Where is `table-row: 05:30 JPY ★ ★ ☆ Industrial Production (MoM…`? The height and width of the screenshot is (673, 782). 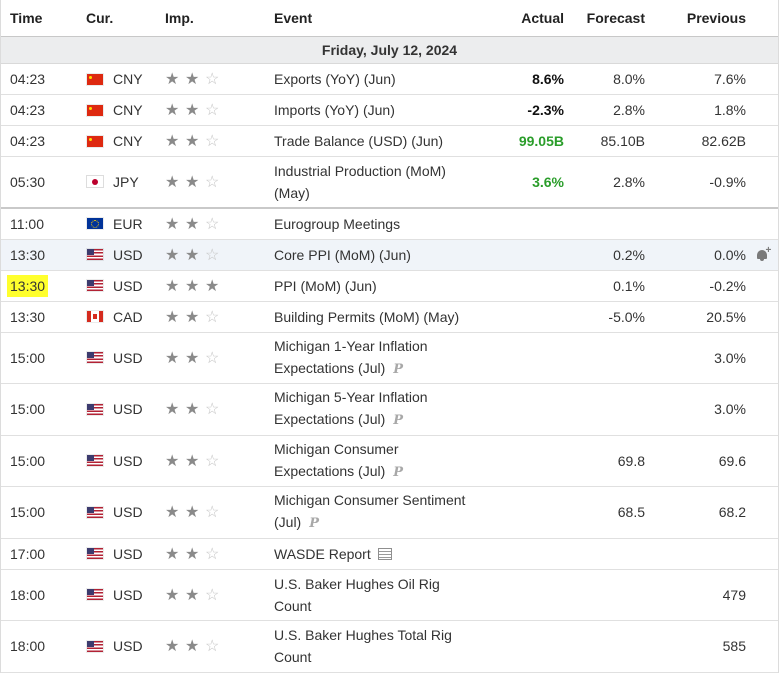
table-row: 05:30 JPY ★ ★ ☆ Industrial Production (MoM… is located at coordinates (389, 183).